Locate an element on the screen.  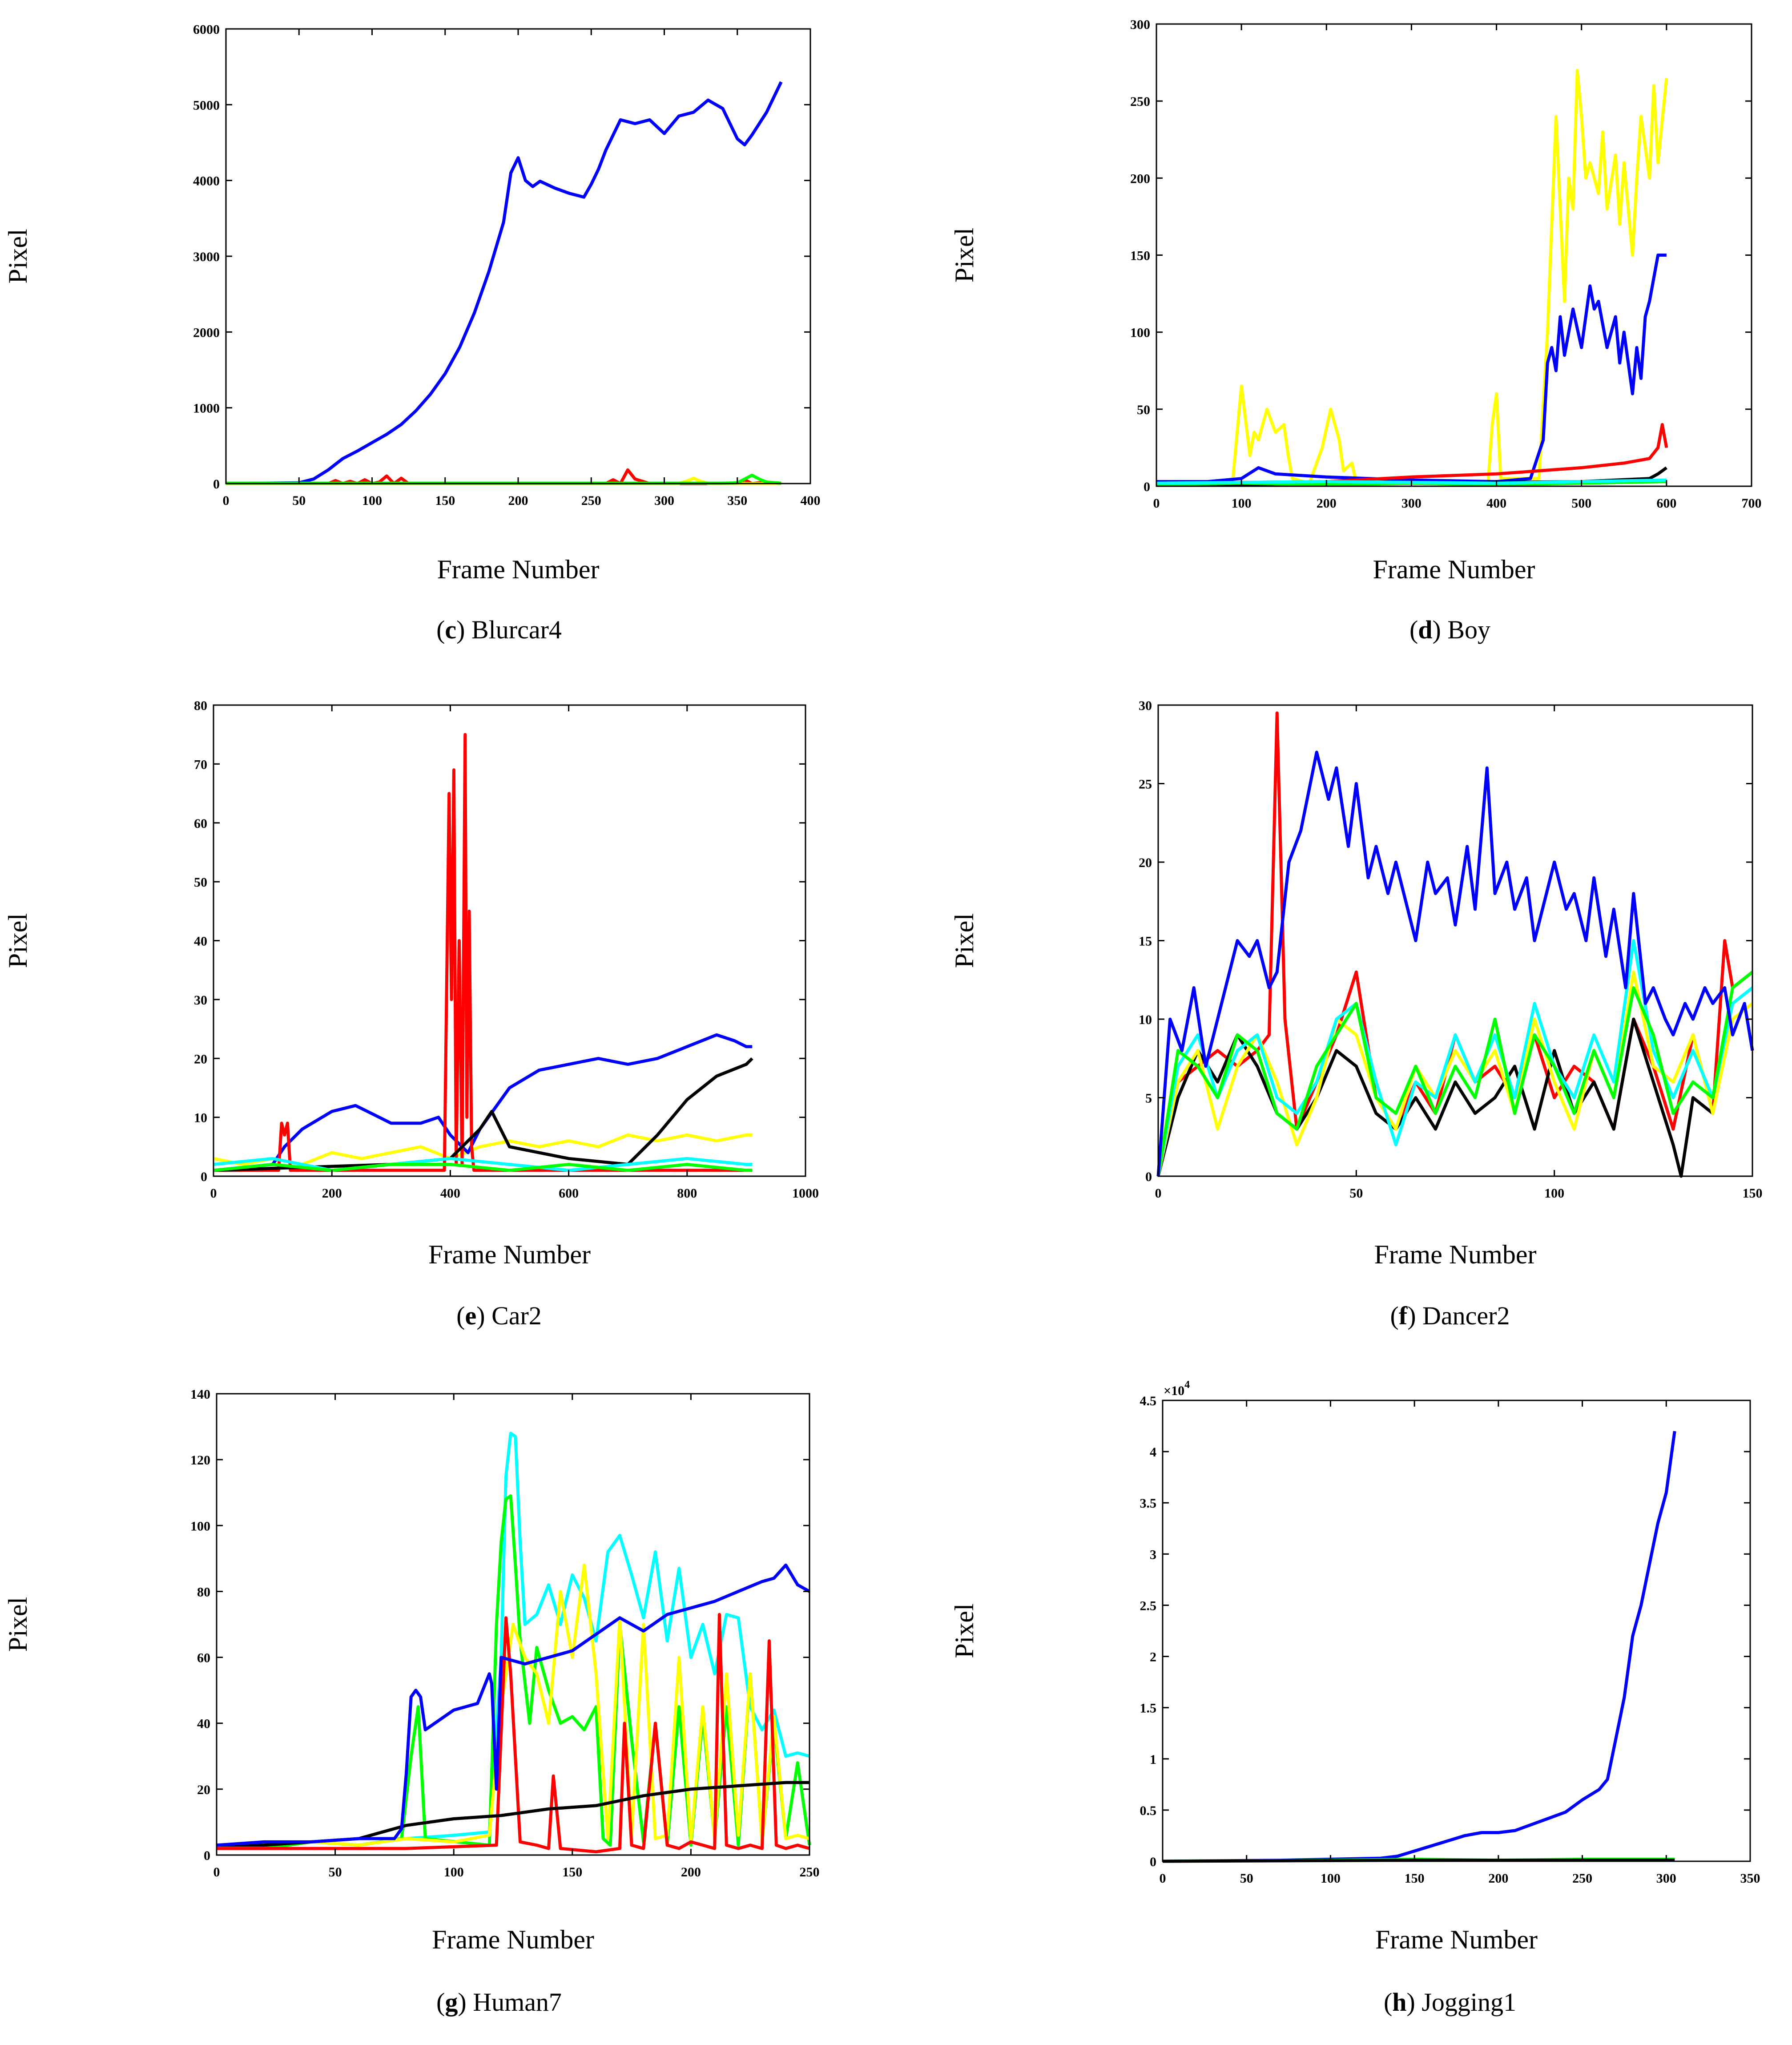
subfigure-caption: (f) Dancer2 is located at coordinates (1450, 1315).